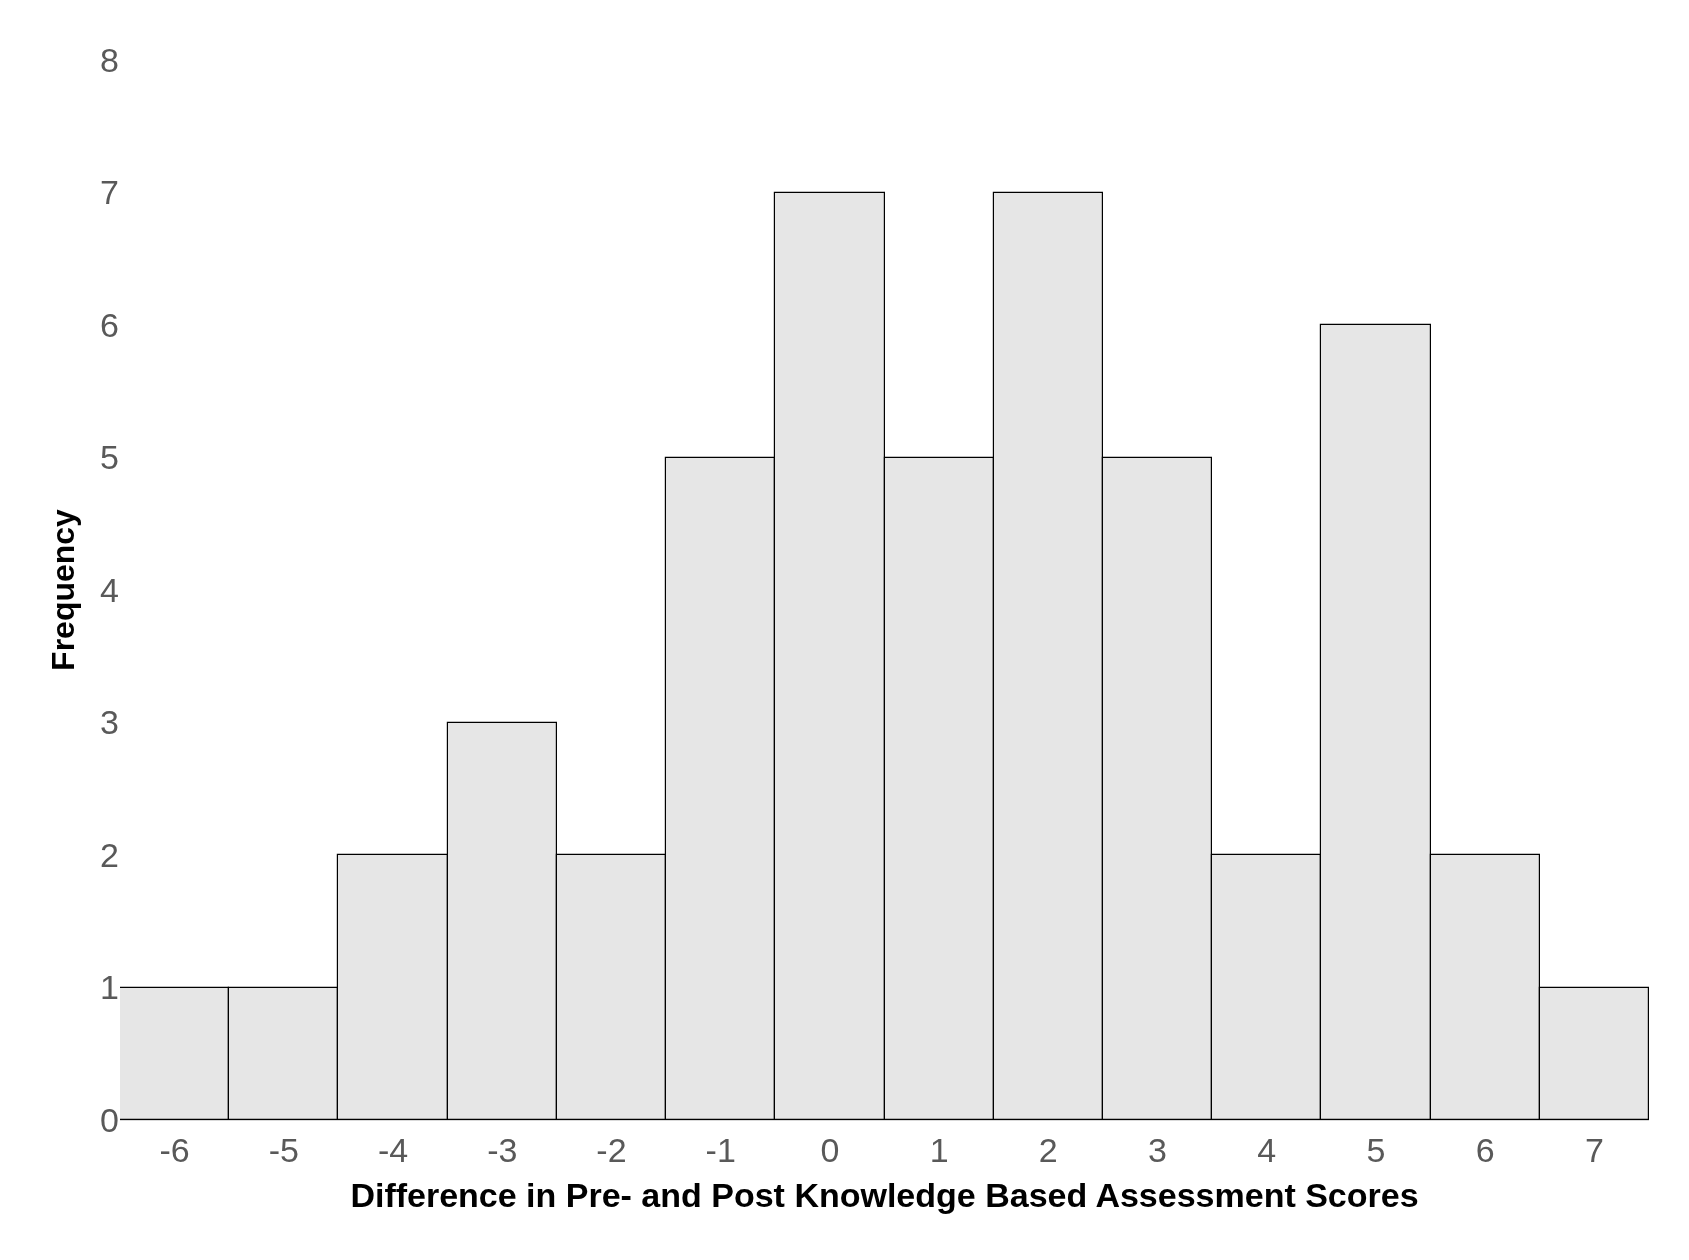 This screenshot has width=1689, height=1260. I want to click on y-tick-label: 1, so click(109, 987).